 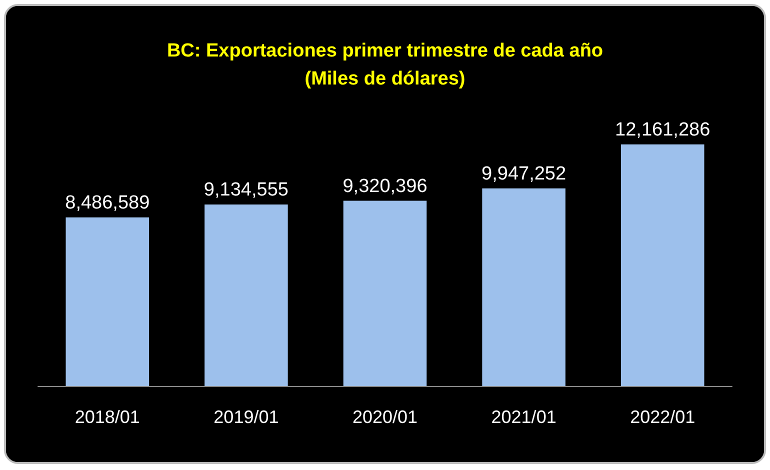 What do you see at coordinates (385, 417) in the screenshot?
I see `x-tick-label: 2020/01` at bounding box center [385, 417].